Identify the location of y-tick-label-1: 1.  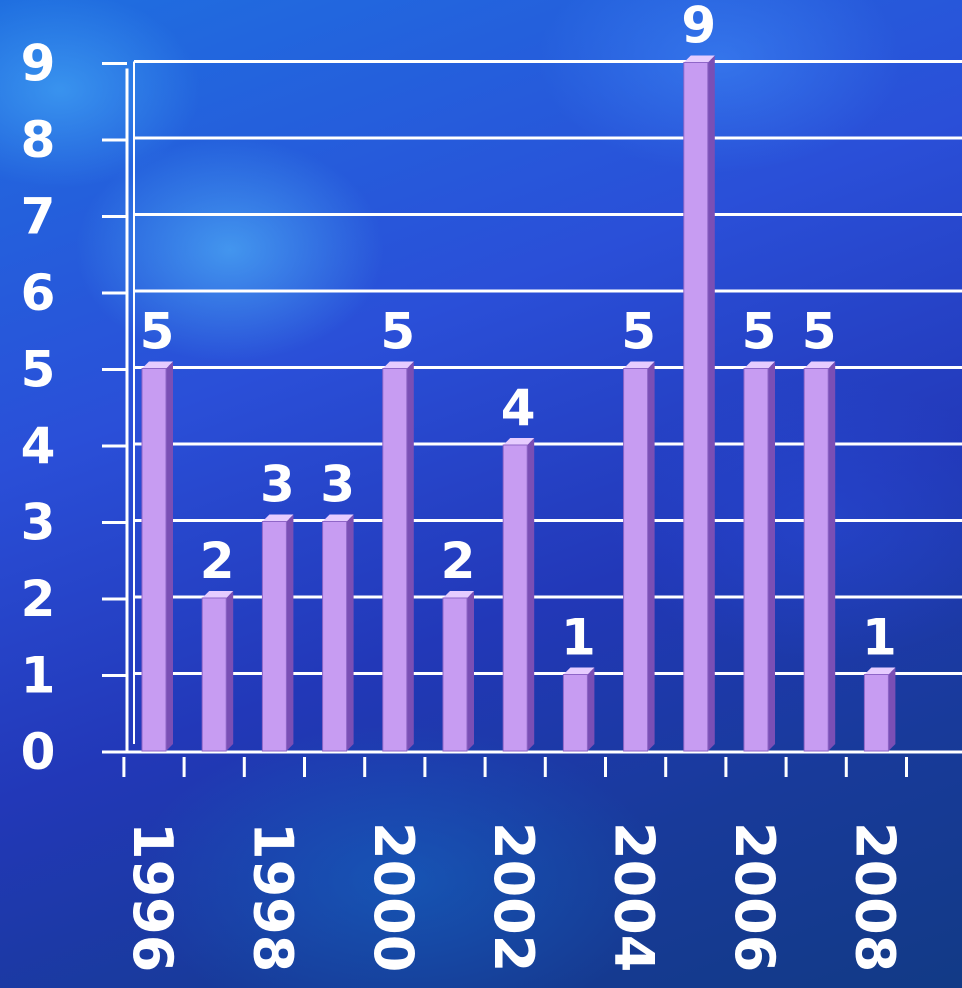
(38, 676).